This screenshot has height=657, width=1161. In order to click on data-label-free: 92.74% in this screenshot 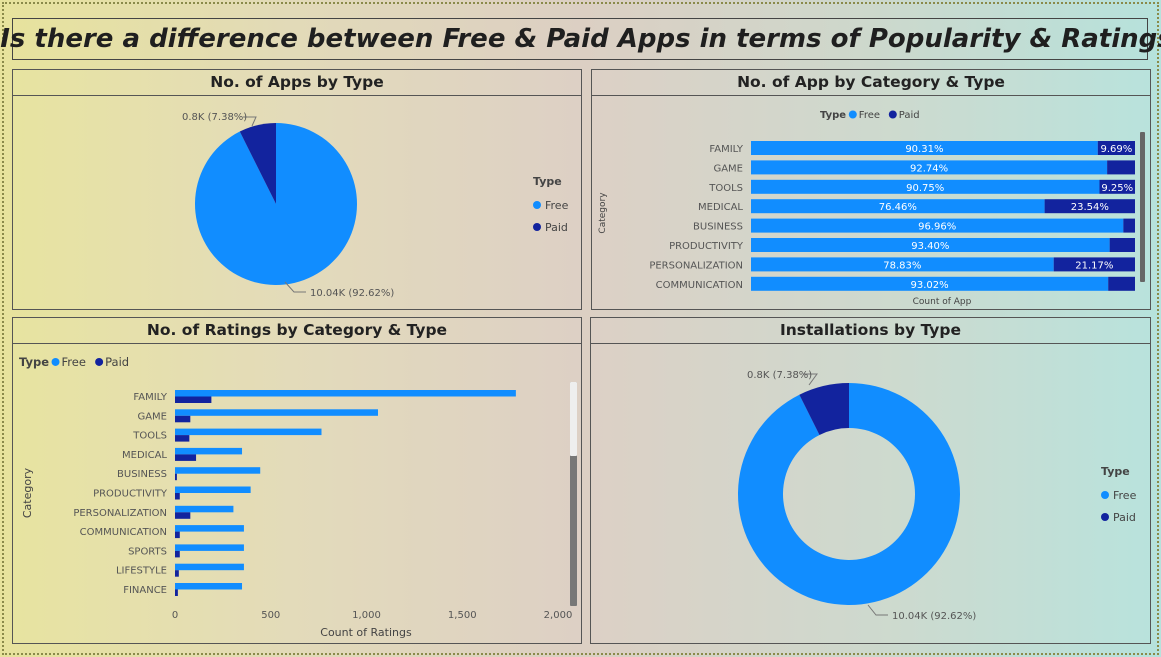, I will do `click(929, 168)`.